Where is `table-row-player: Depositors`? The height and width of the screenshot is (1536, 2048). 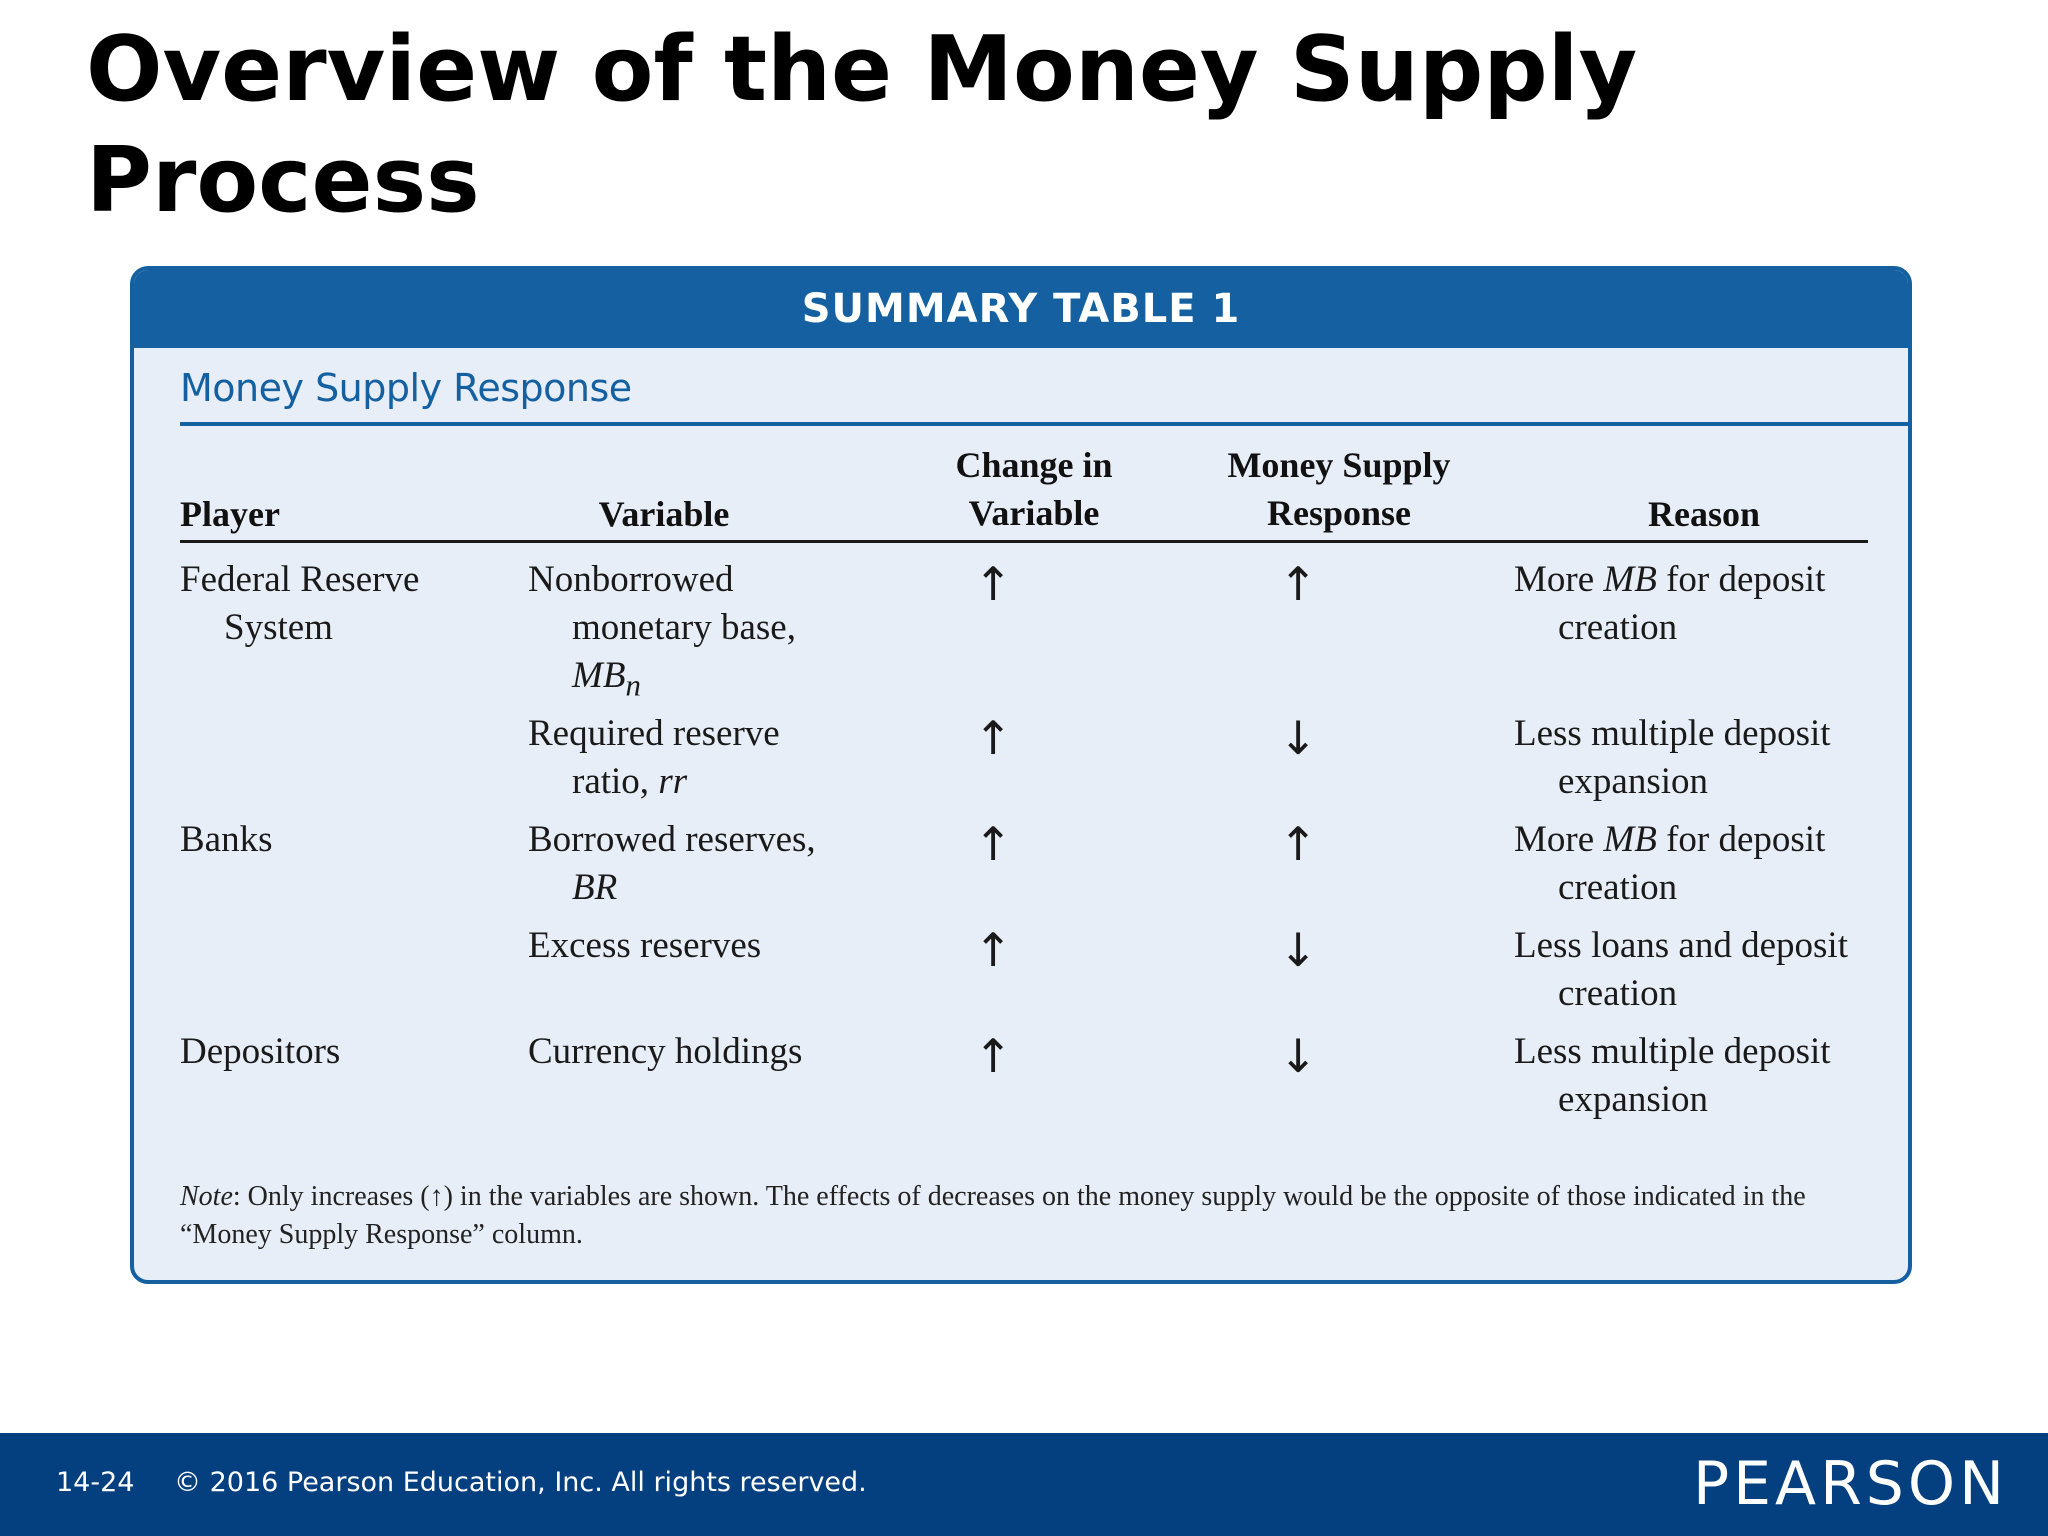
table-row-player: Depositors is located at coordinates (260, 1051).